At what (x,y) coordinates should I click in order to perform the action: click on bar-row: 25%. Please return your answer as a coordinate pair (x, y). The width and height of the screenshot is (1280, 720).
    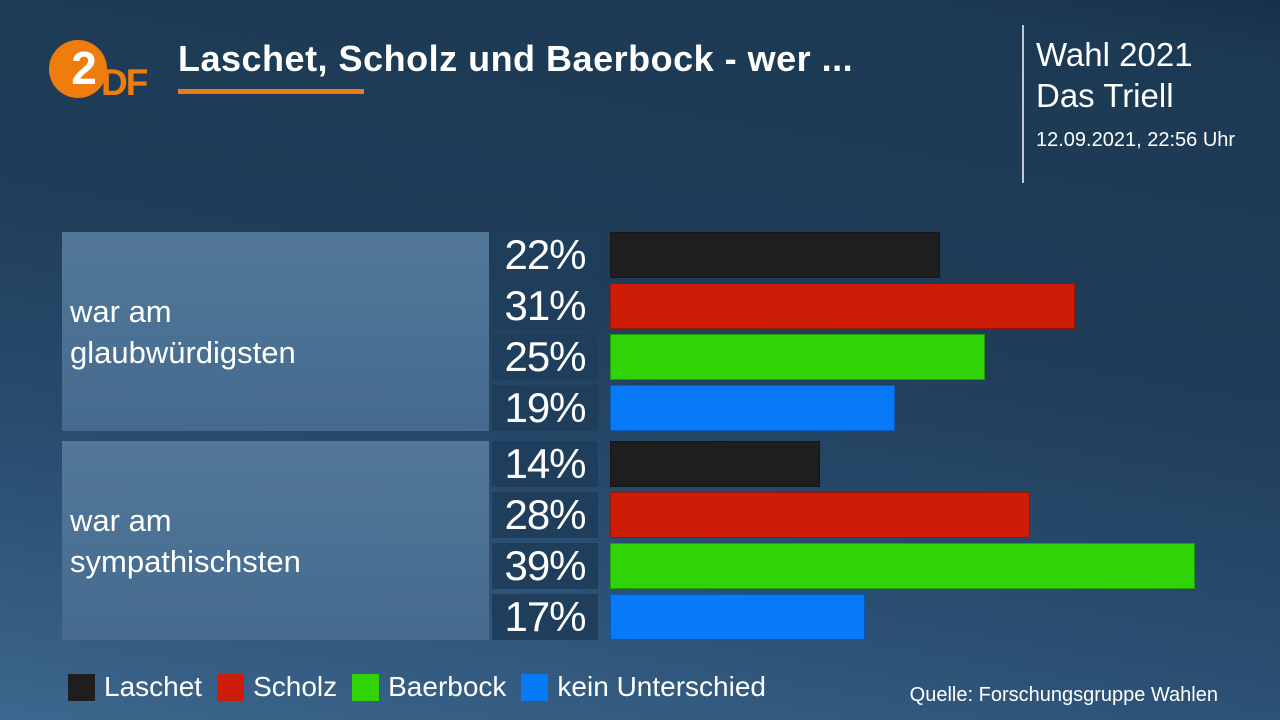
    Looking at the image, I should click on (783, 356).